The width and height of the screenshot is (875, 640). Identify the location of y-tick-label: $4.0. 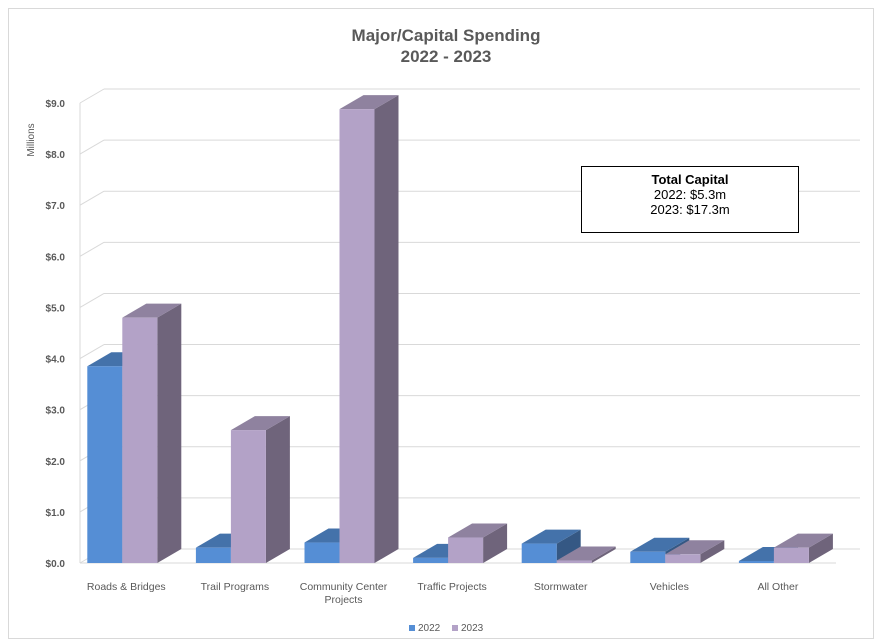
(56, 360).